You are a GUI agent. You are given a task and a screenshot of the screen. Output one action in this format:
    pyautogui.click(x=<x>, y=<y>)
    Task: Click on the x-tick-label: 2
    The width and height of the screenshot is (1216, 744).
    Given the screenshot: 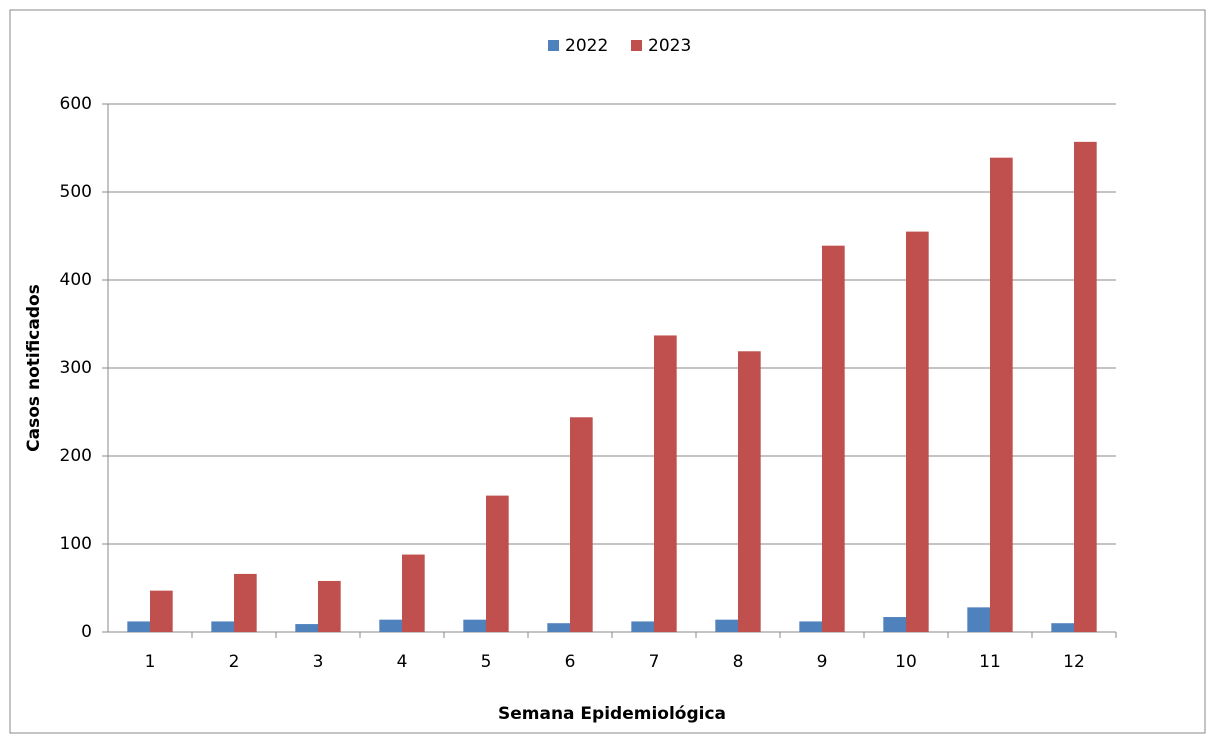 What is the action you would take?
    pyautogui.click(x=234, y=662)
    